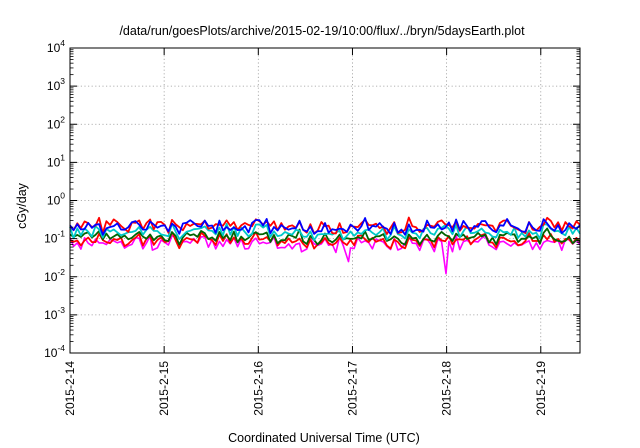 This screenshot has height=448, width=640. I want to click on x-tick-label: 2015-2-18, so click(447, 388).